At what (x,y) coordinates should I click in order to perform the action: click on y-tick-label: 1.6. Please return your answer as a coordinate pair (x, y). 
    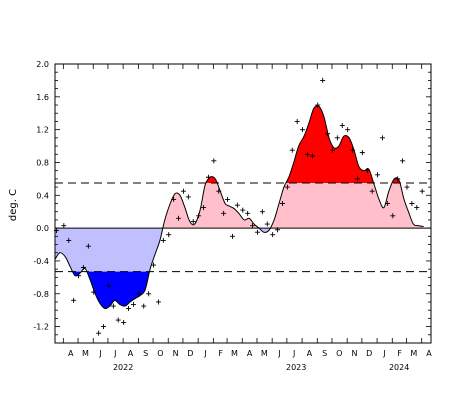
    Looking at the image, I should click on (42, 97).